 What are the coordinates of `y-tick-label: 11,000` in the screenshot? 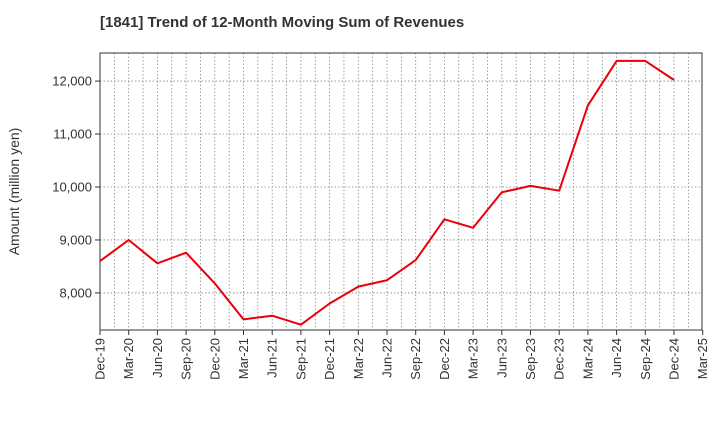 It's located at (72, 134).